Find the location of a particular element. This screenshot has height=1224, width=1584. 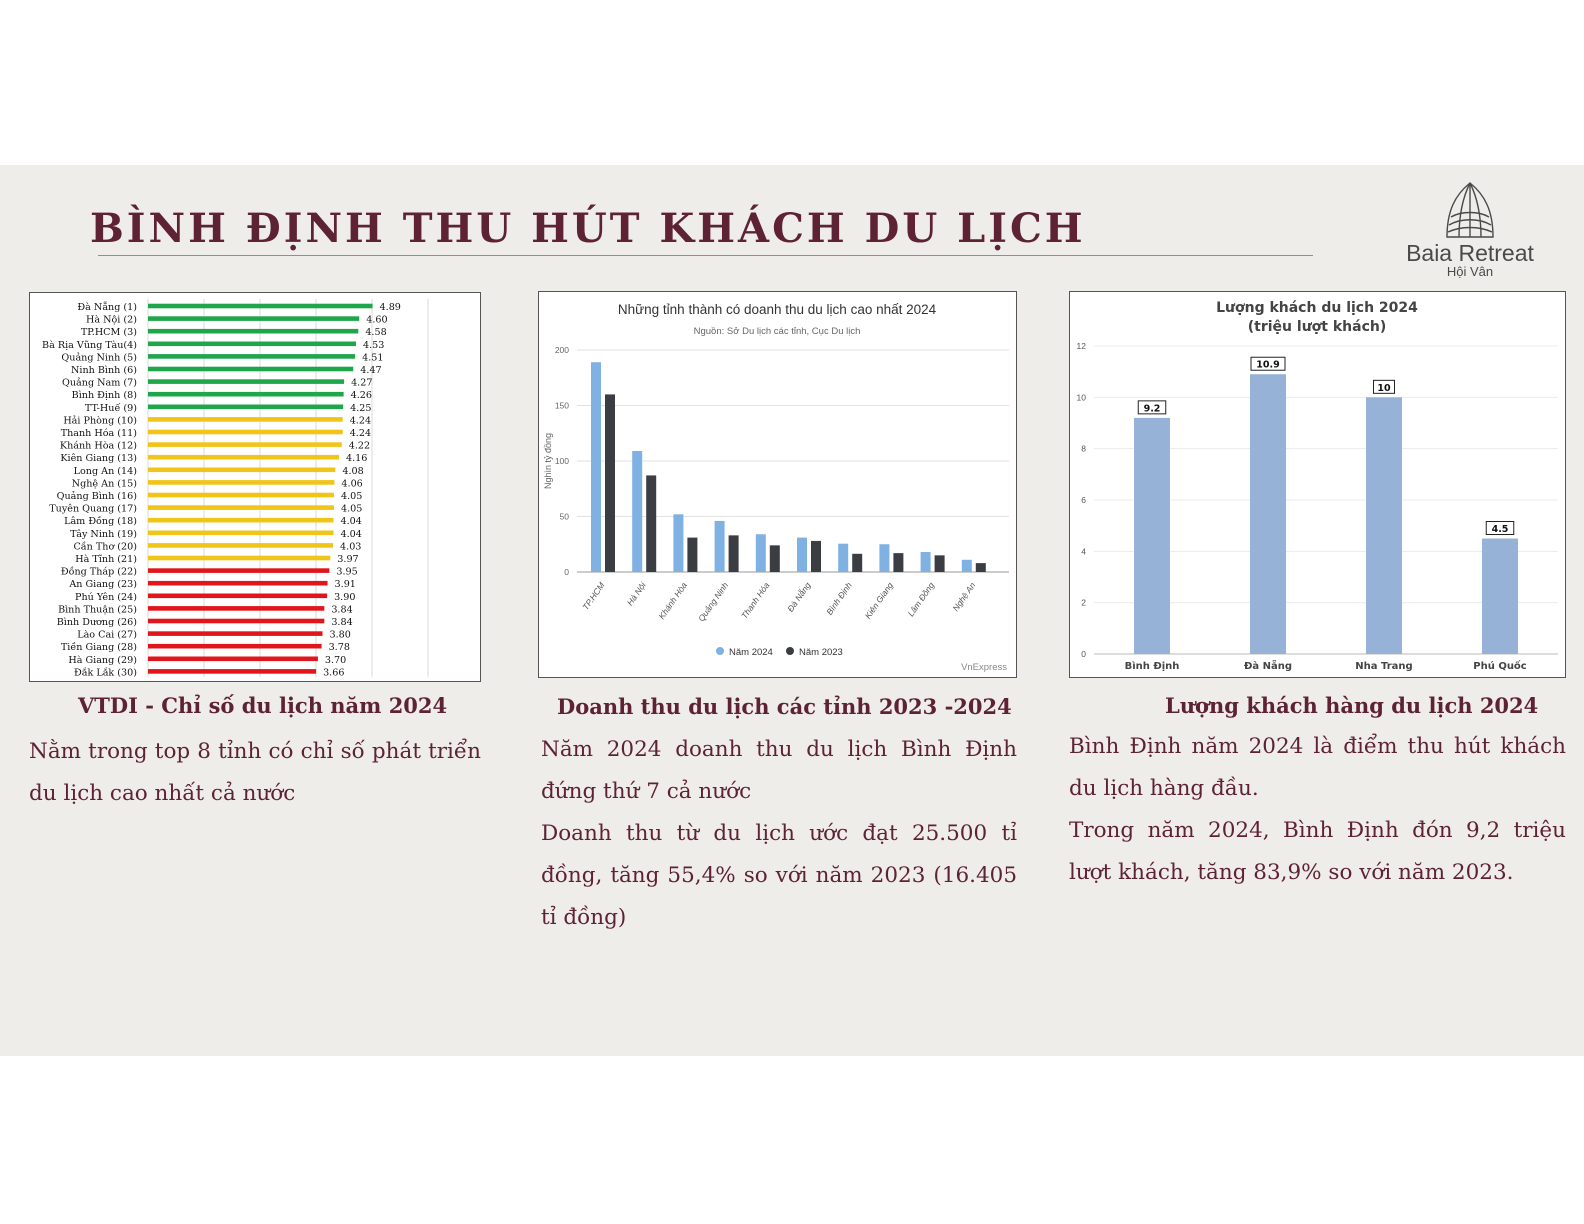

revenue-source-label: VnExpress is located at coordinates (984, 667).